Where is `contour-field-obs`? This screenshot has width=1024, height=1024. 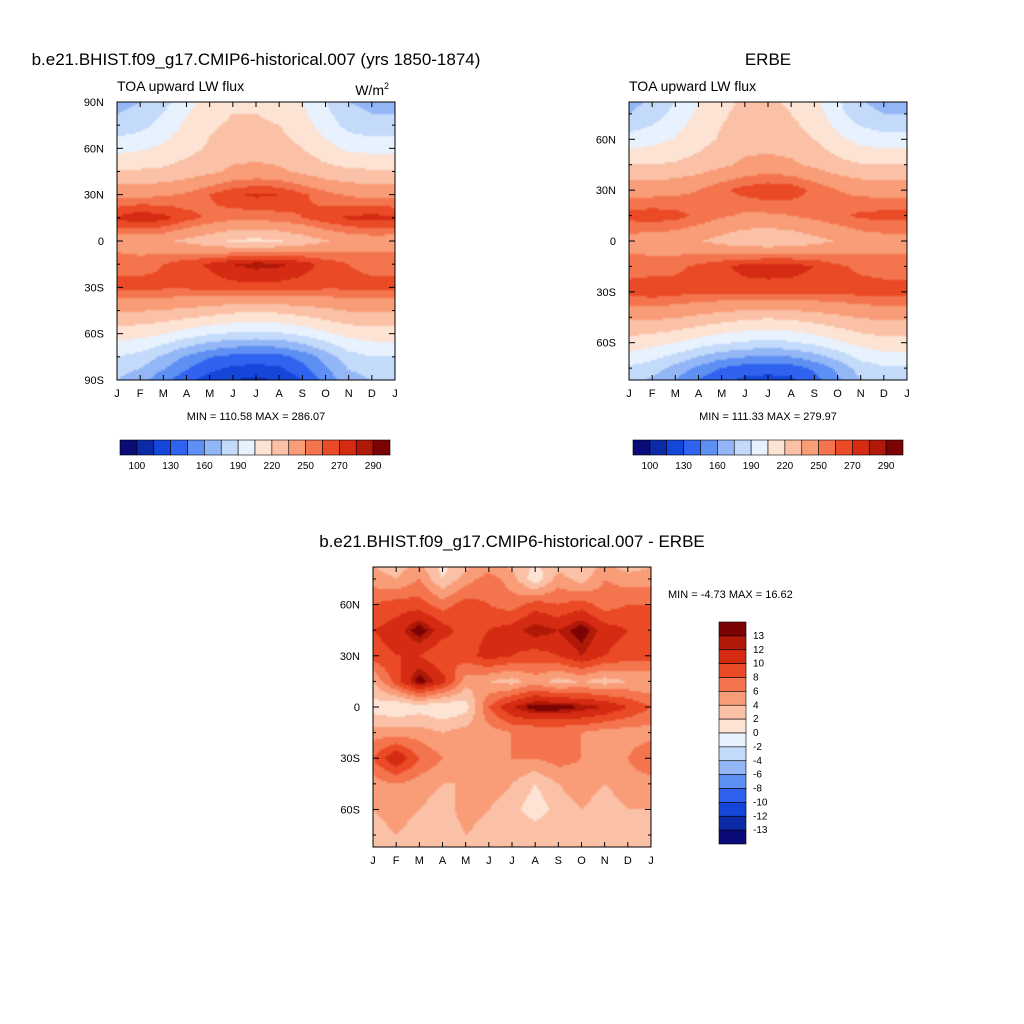
contour-field-obs is located at coordinates (768, 241).